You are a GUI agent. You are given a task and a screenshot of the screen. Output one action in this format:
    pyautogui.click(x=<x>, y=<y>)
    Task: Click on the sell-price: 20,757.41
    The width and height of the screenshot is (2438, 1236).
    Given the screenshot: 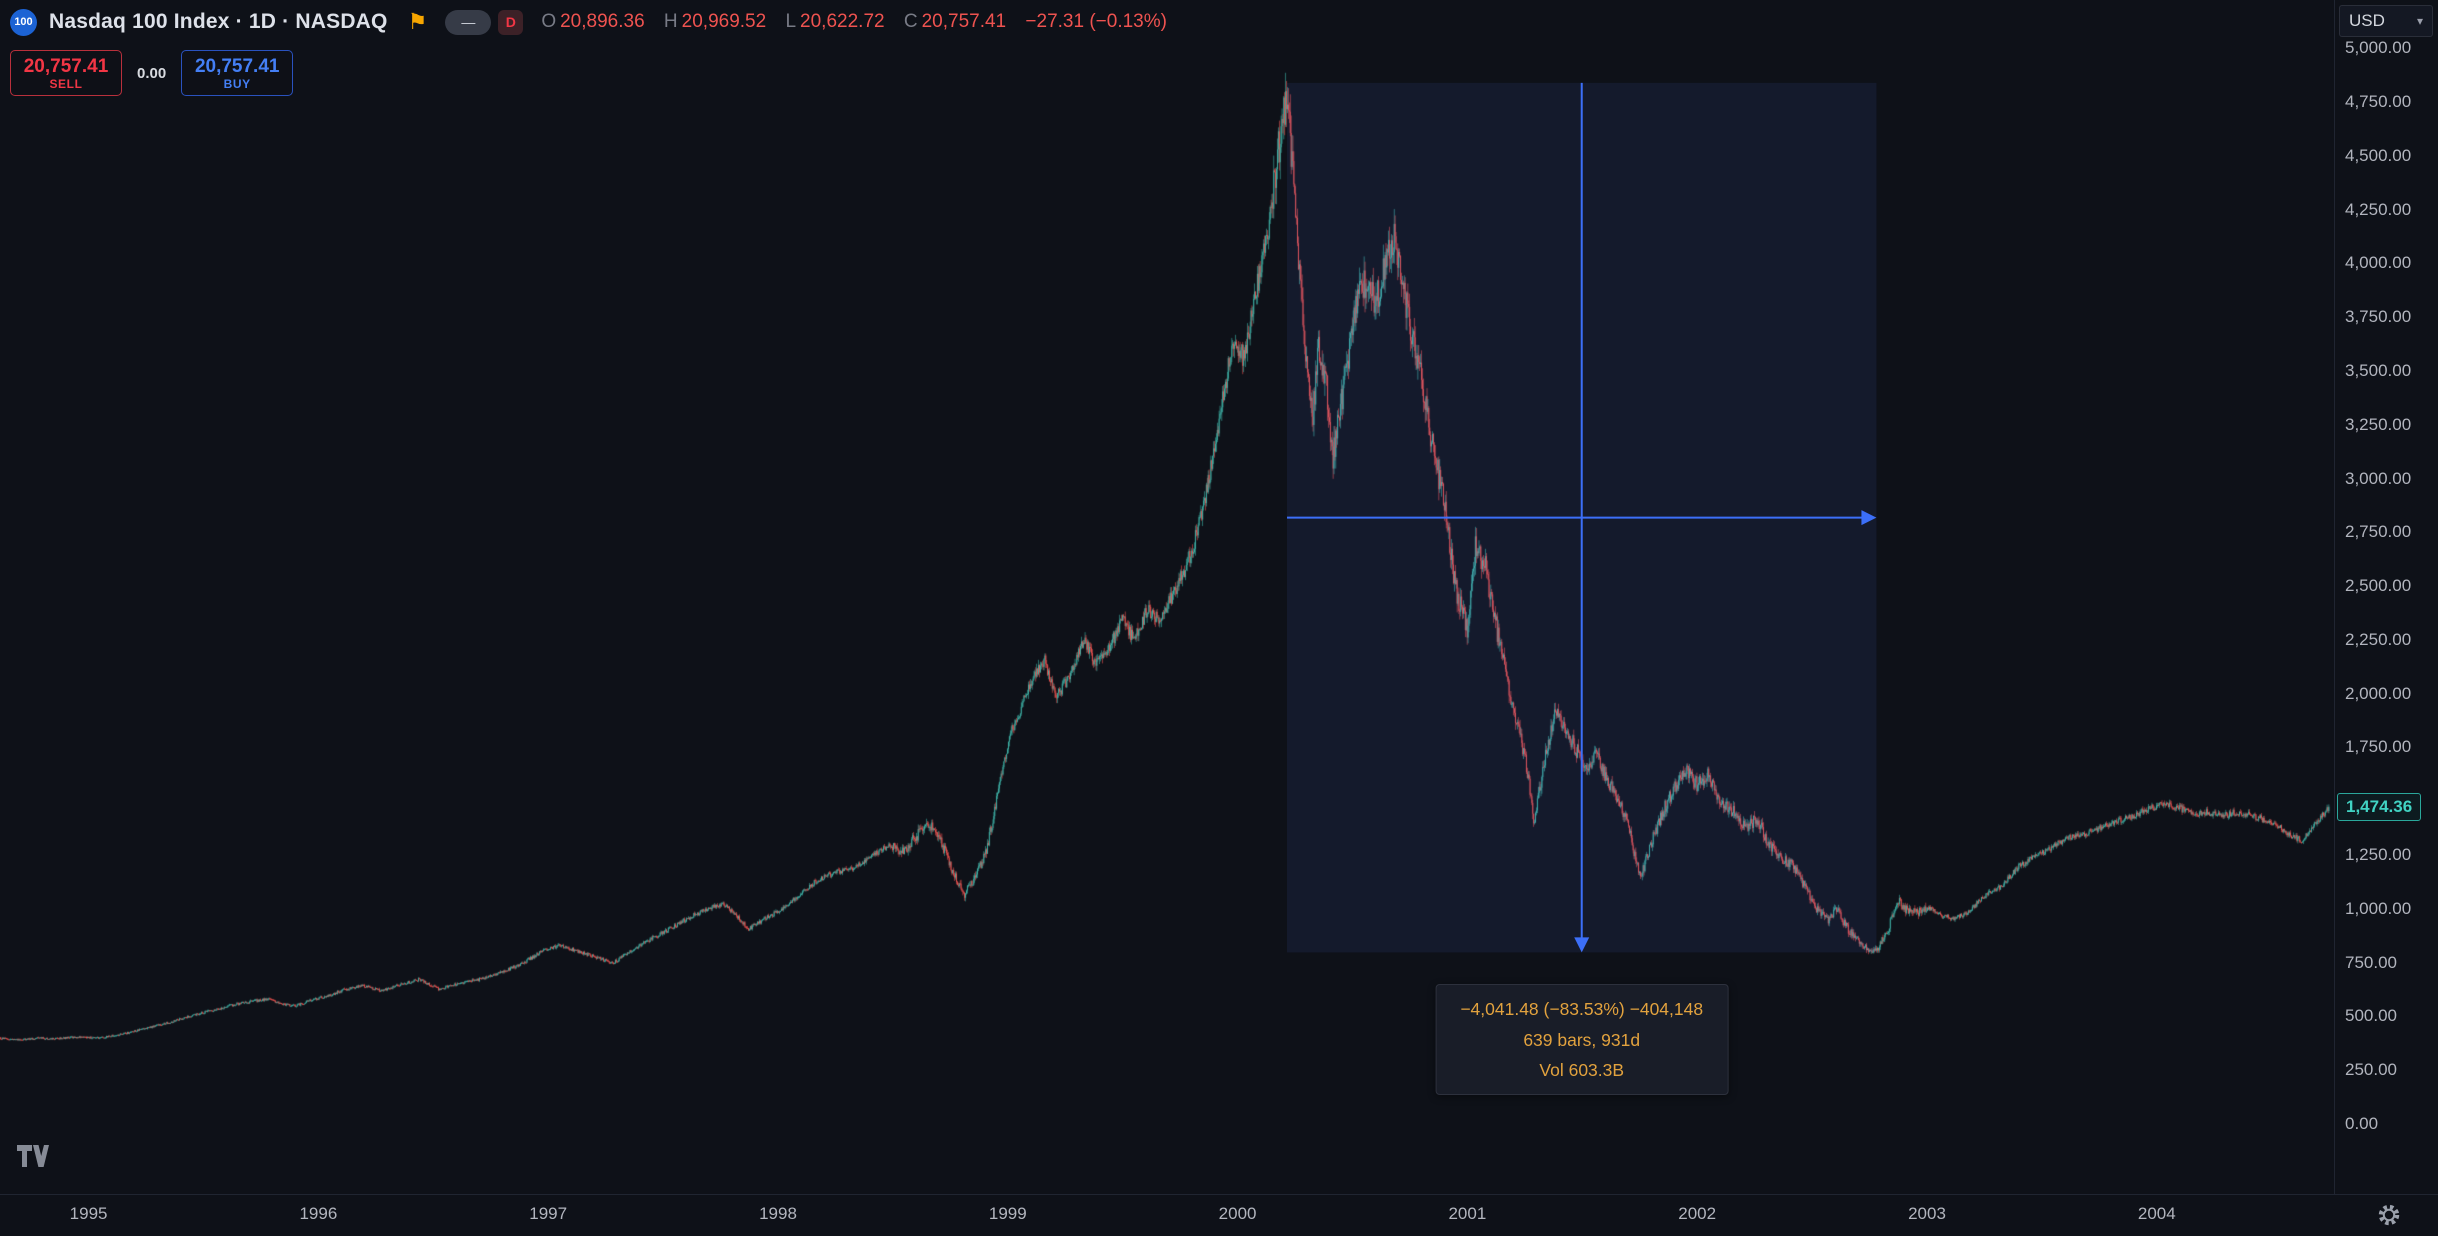 What is the action you would take?
    pyautogui.click(x=66, y=66)
    